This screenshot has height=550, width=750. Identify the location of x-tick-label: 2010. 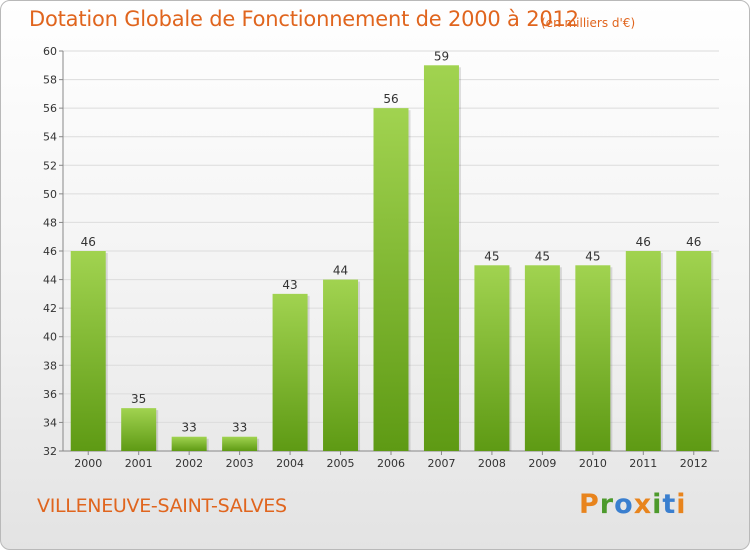
(593, 463).